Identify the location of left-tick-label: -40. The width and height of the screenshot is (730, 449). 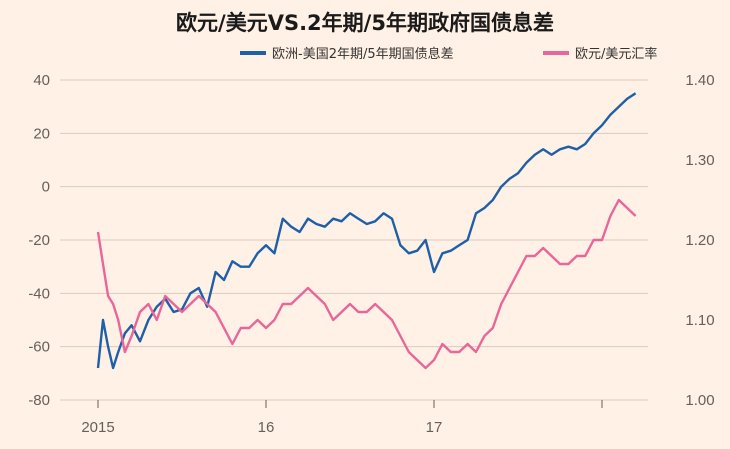
(39, 293).